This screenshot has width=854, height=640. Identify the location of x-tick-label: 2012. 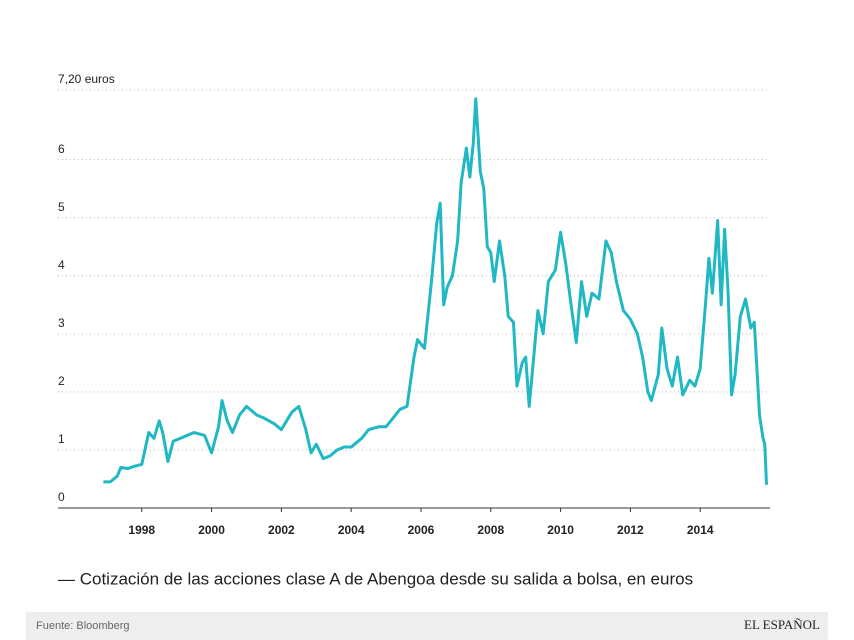
(630, 530).